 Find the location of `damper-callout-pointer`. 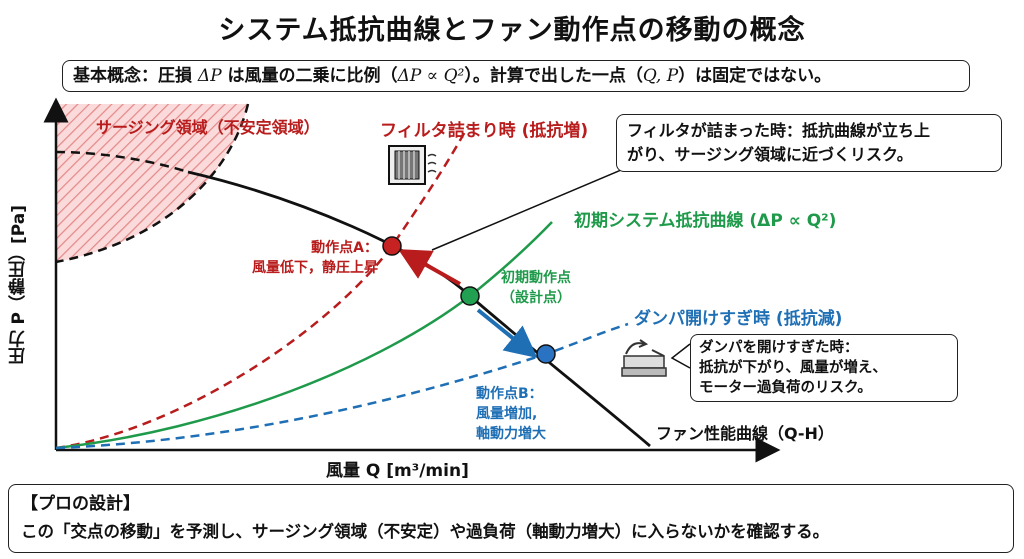

damper-callout-pointer is located at coordinates (680, 356).